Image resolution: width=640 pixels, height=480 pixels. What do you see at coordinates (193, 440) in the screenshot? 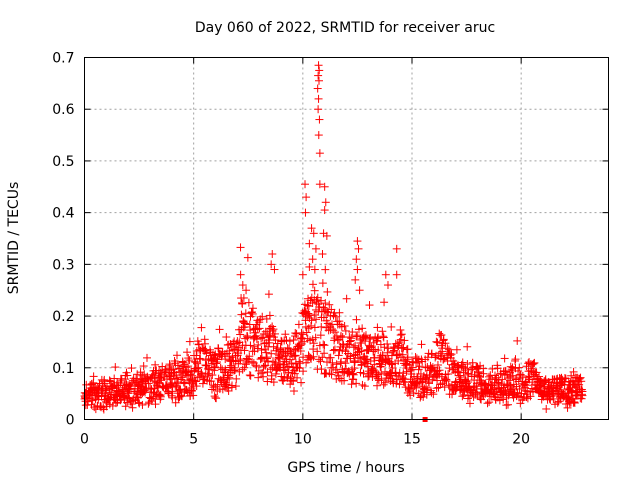
I see `x-tick-label: 5` at bounding box center [193, 440].